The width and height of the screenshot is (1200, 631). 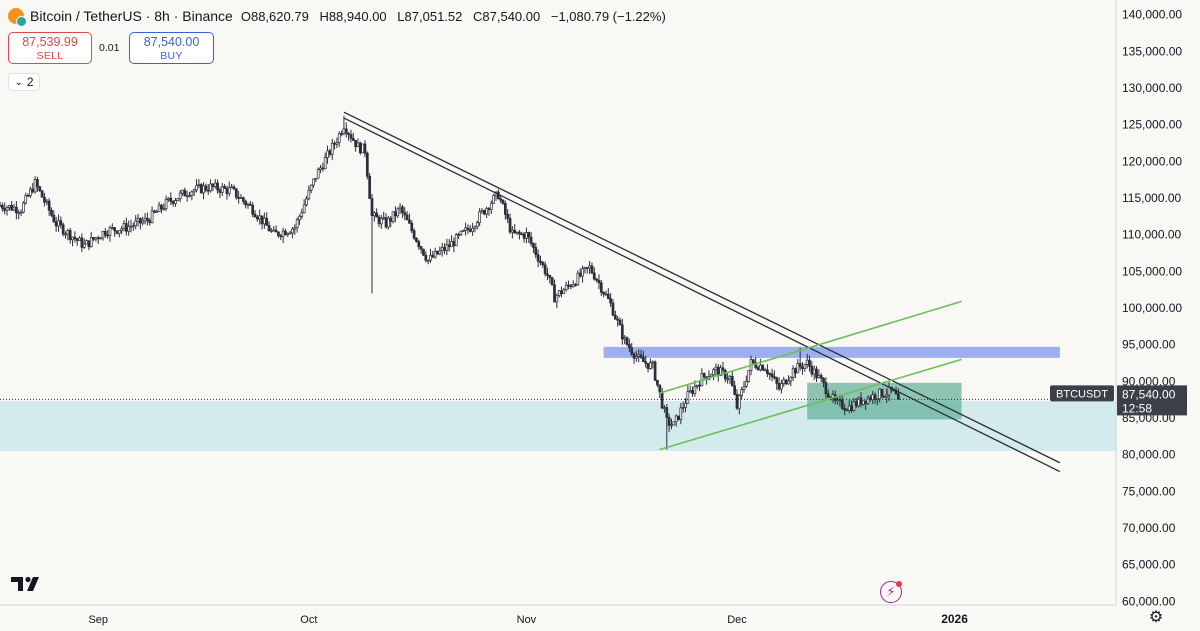 I want to click on gear-icon: ⚙︎, so click(x=1156, y=617).